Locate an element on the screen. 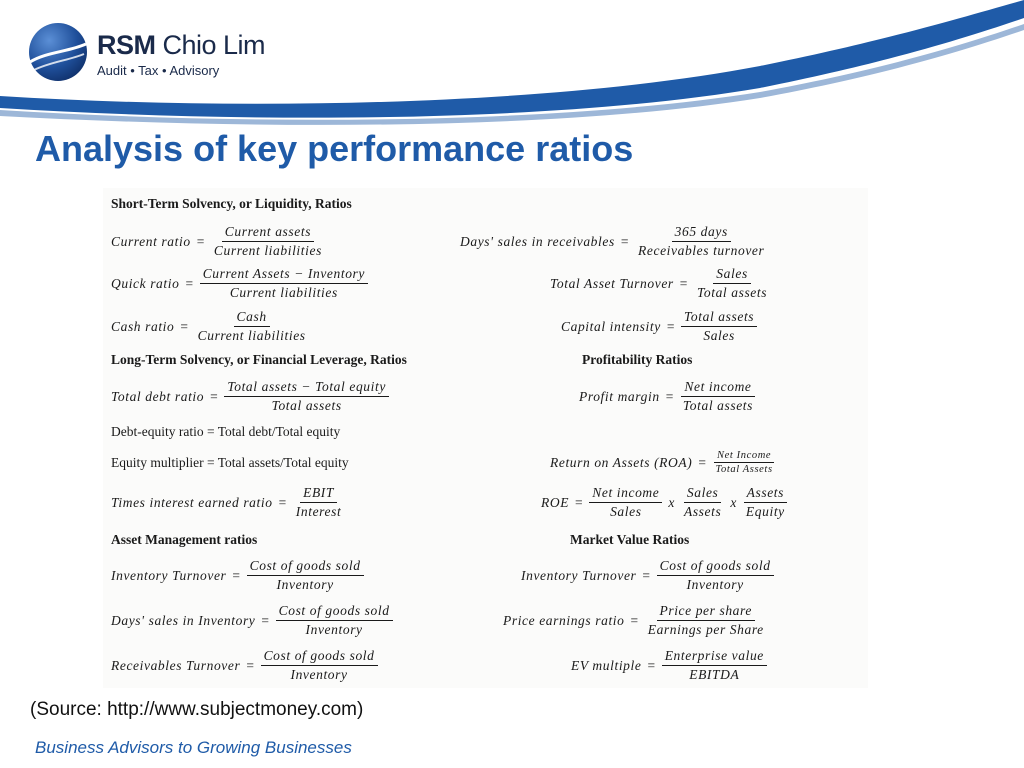 The height and width of the screenshot is (768, 1024). fraction: Cash Current liabilities is located at coordinates (252, 326).